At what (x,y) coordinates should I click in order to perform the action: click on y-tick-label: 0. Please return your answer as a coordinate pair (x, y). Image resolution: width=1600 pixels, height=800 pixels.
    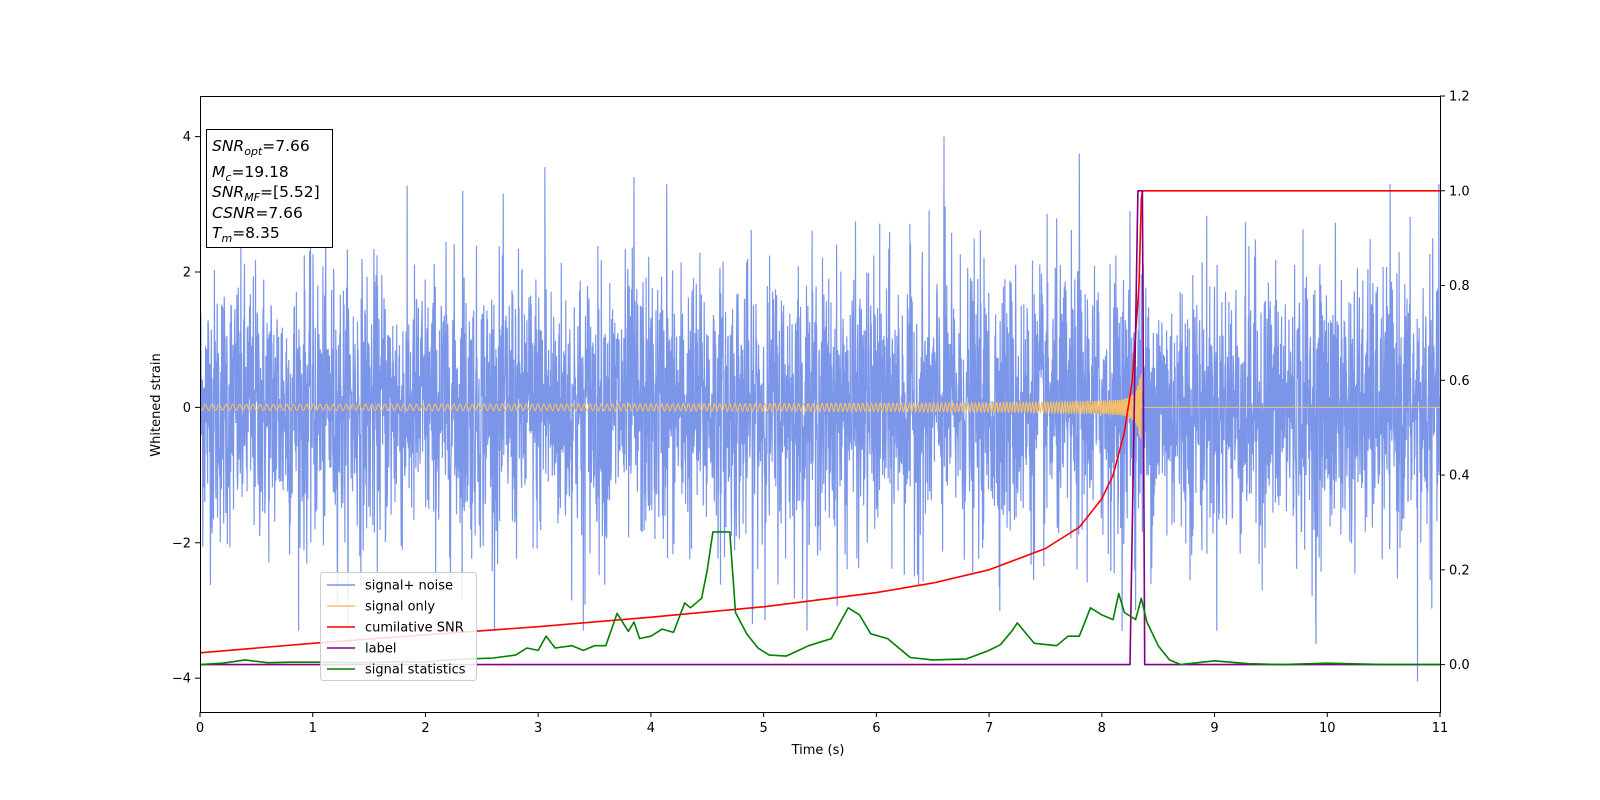
    Looking at the image, I should click on (187, 408).